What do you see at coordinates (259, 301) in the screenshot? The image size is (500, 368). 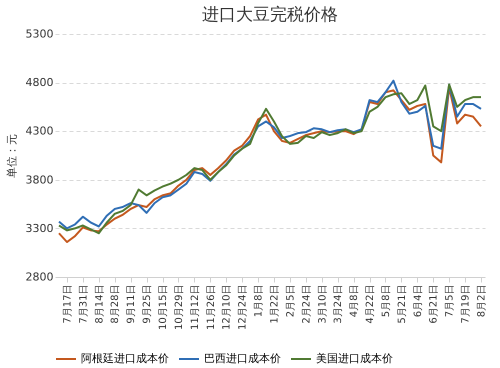 I see `x-tick-label: 1月8日` at bounding box center [259, 301].